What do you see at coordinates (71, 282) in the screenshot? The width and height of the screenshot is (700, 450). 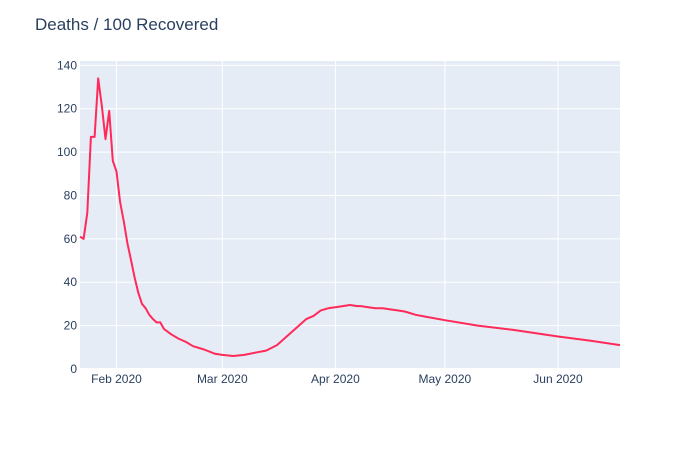 I see `y-tick-label: 40` at bounding box center [71, 282].